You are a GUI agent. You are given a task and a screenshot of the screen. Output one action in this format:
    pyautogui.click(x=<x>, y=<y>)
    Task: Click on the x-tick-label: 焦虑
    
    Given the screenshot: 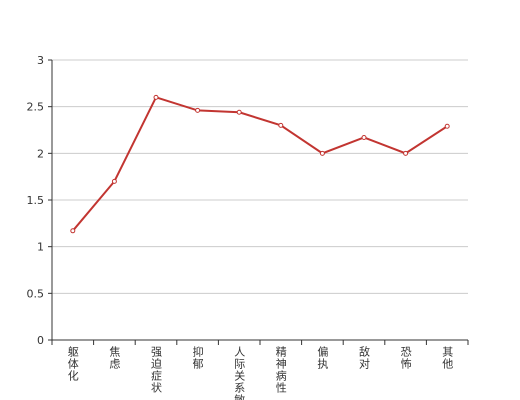 What is the action you would take?
    pyautogui.click(x=114, y=358)
    